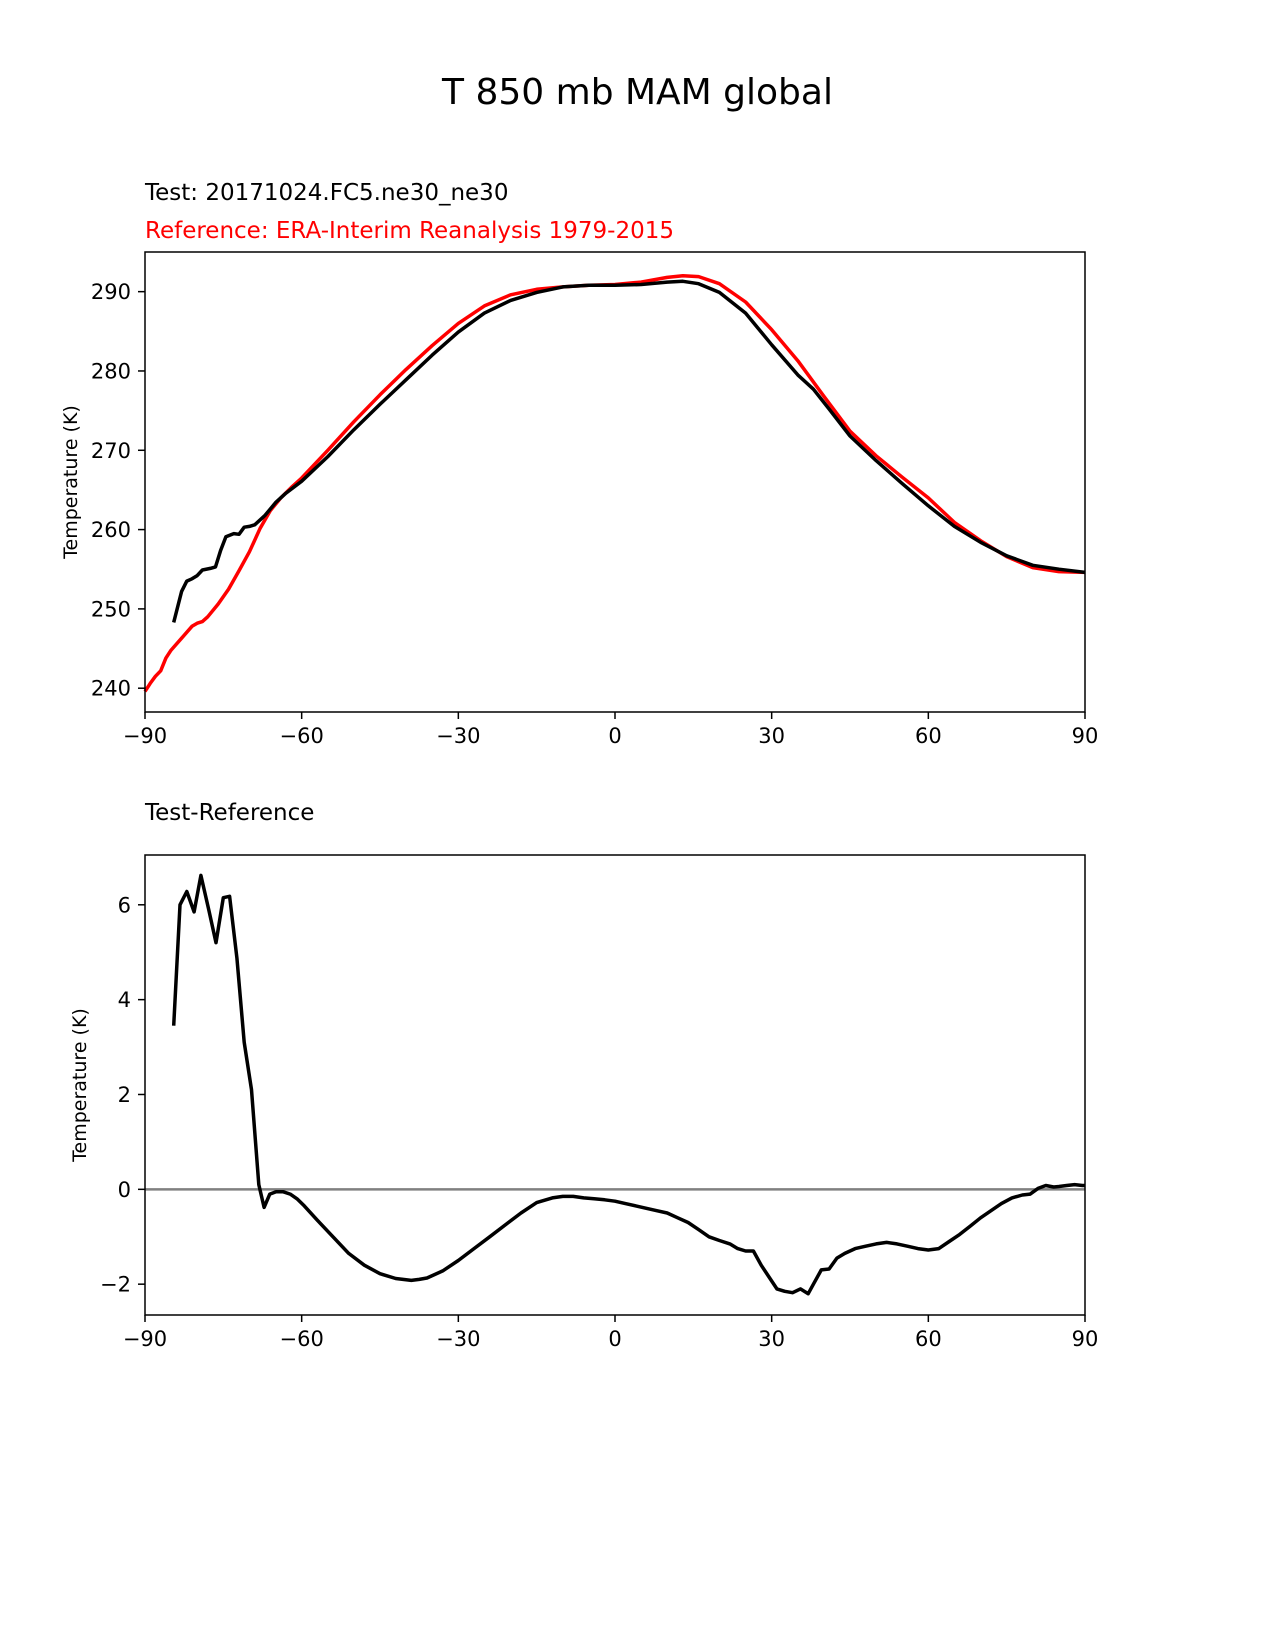 The height and width of the screenshot is (1650, 1275). I want to click on plot2-ytick-label: 0, so click(124, 1190).